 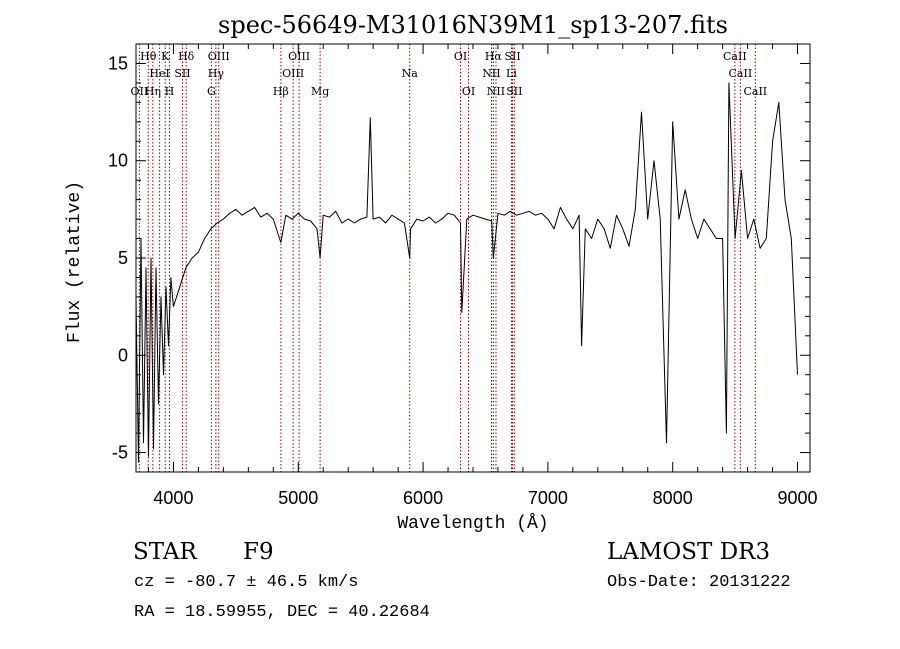 I want to click on redshift-cz: cz = -80.7 ± 46.5 km/s, so click(x=246, y=582).